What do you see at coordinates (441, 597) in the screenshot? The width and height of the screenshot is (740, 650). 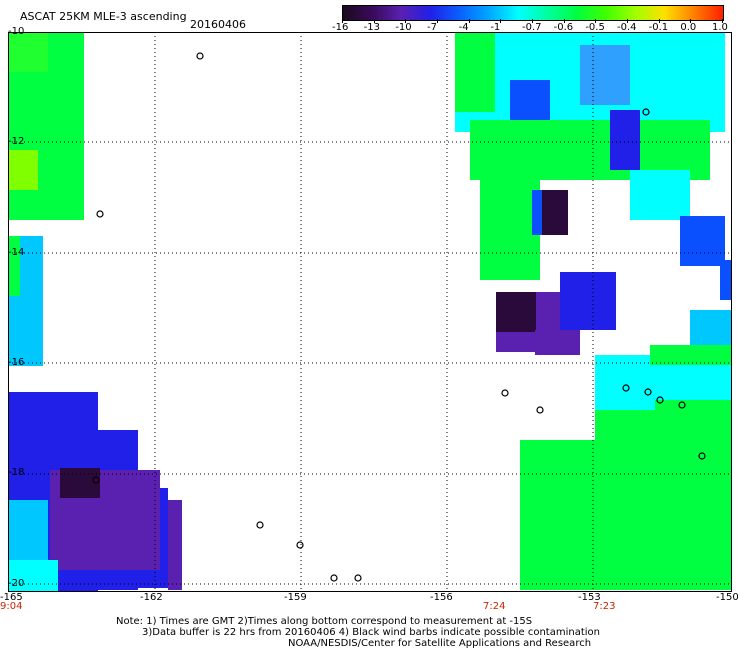 I see `x-label-156: -156` at bounding box center [441, 597].